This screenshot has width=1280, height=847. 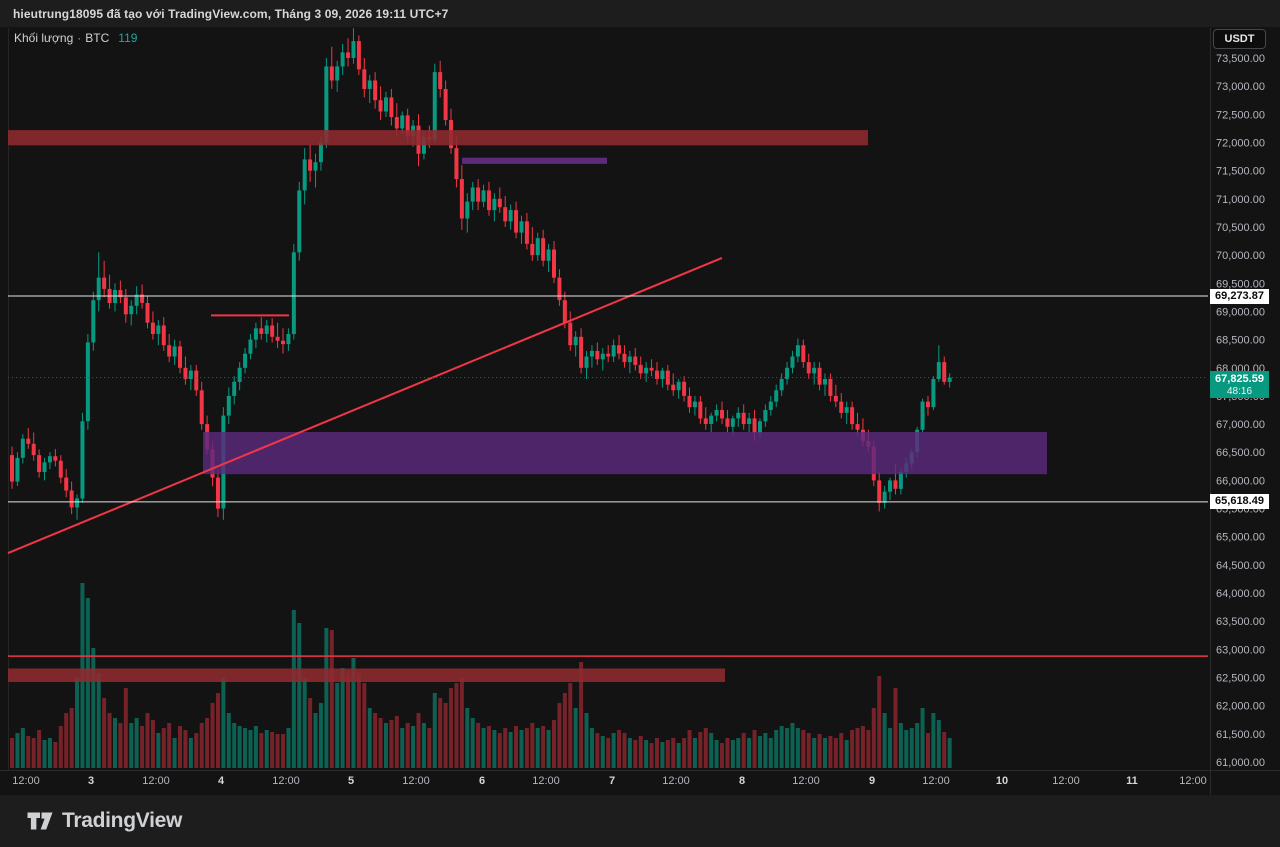 I want to click on volume-legend: Khối lượng · BTC 119, so click(x=75, y=38).